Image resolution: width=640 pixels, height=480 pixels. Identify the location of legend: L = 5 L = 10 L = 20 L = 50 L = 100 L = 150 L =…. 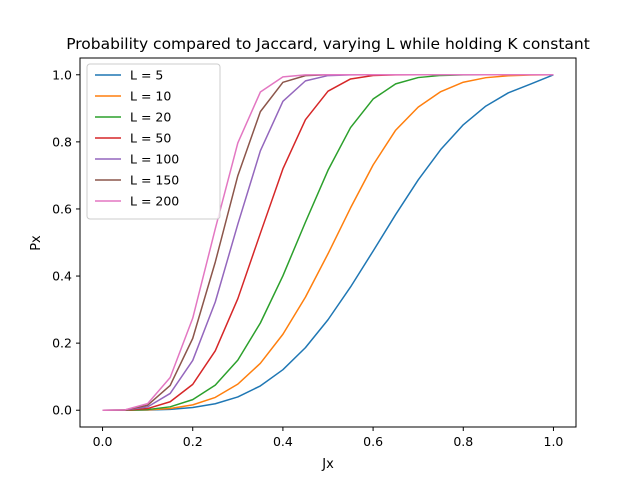
(153, 141).